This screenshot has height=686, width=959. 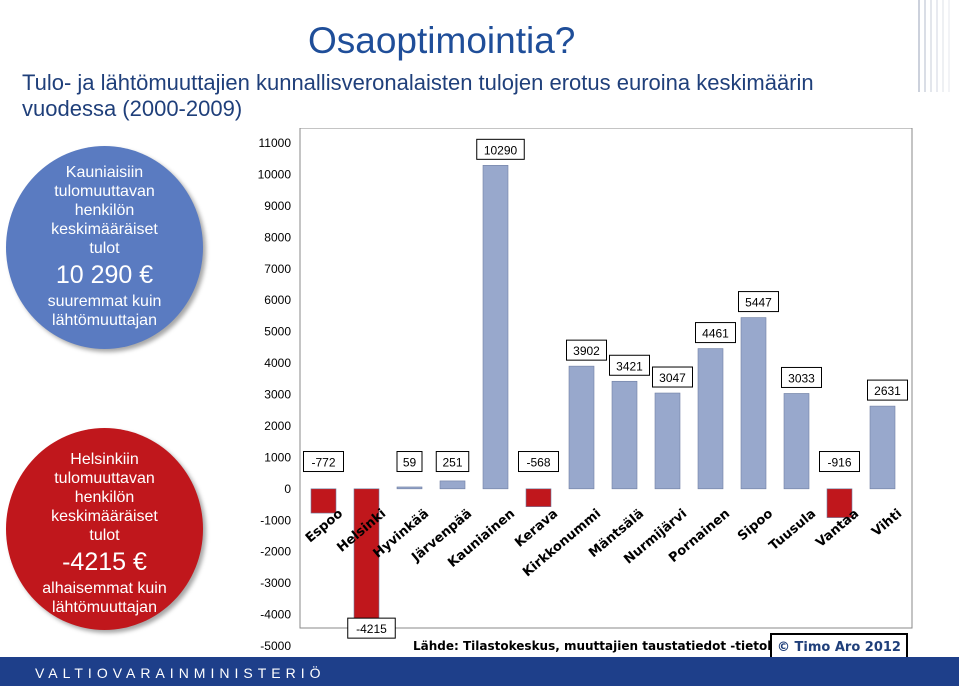 What do you see at coordinates (275, 143) in the screenshot?
I see `y-tick-label: 11000` at bounding box center [275, 143].